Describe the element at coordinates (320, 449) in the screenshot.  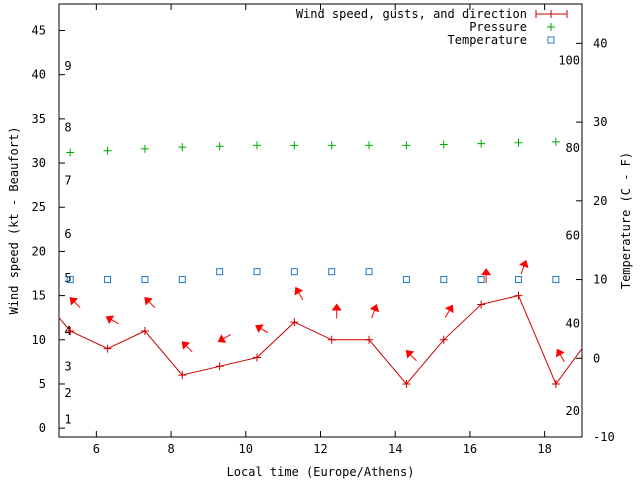
I see `x-tick-label: 12` at that location.